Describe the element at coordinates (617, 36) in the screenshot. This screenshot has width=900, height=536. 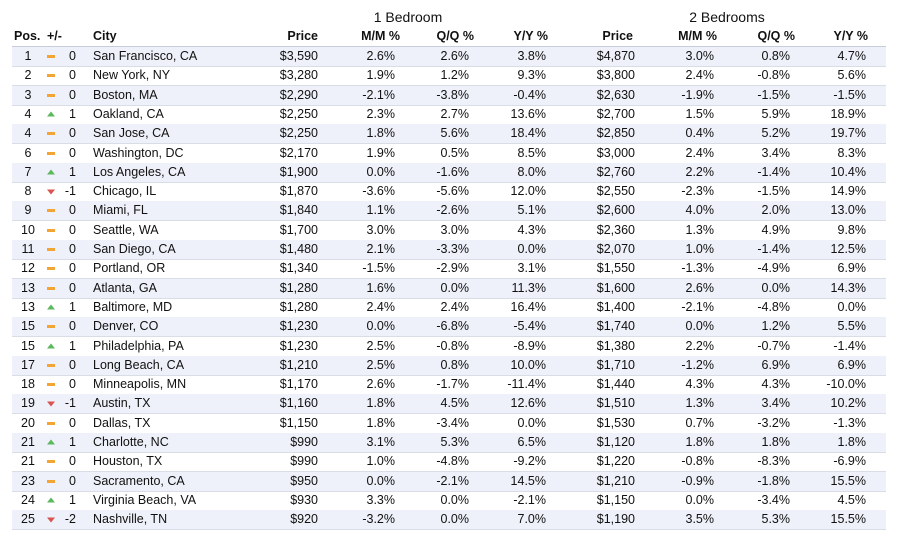
I see `column-header: Price` at that location.